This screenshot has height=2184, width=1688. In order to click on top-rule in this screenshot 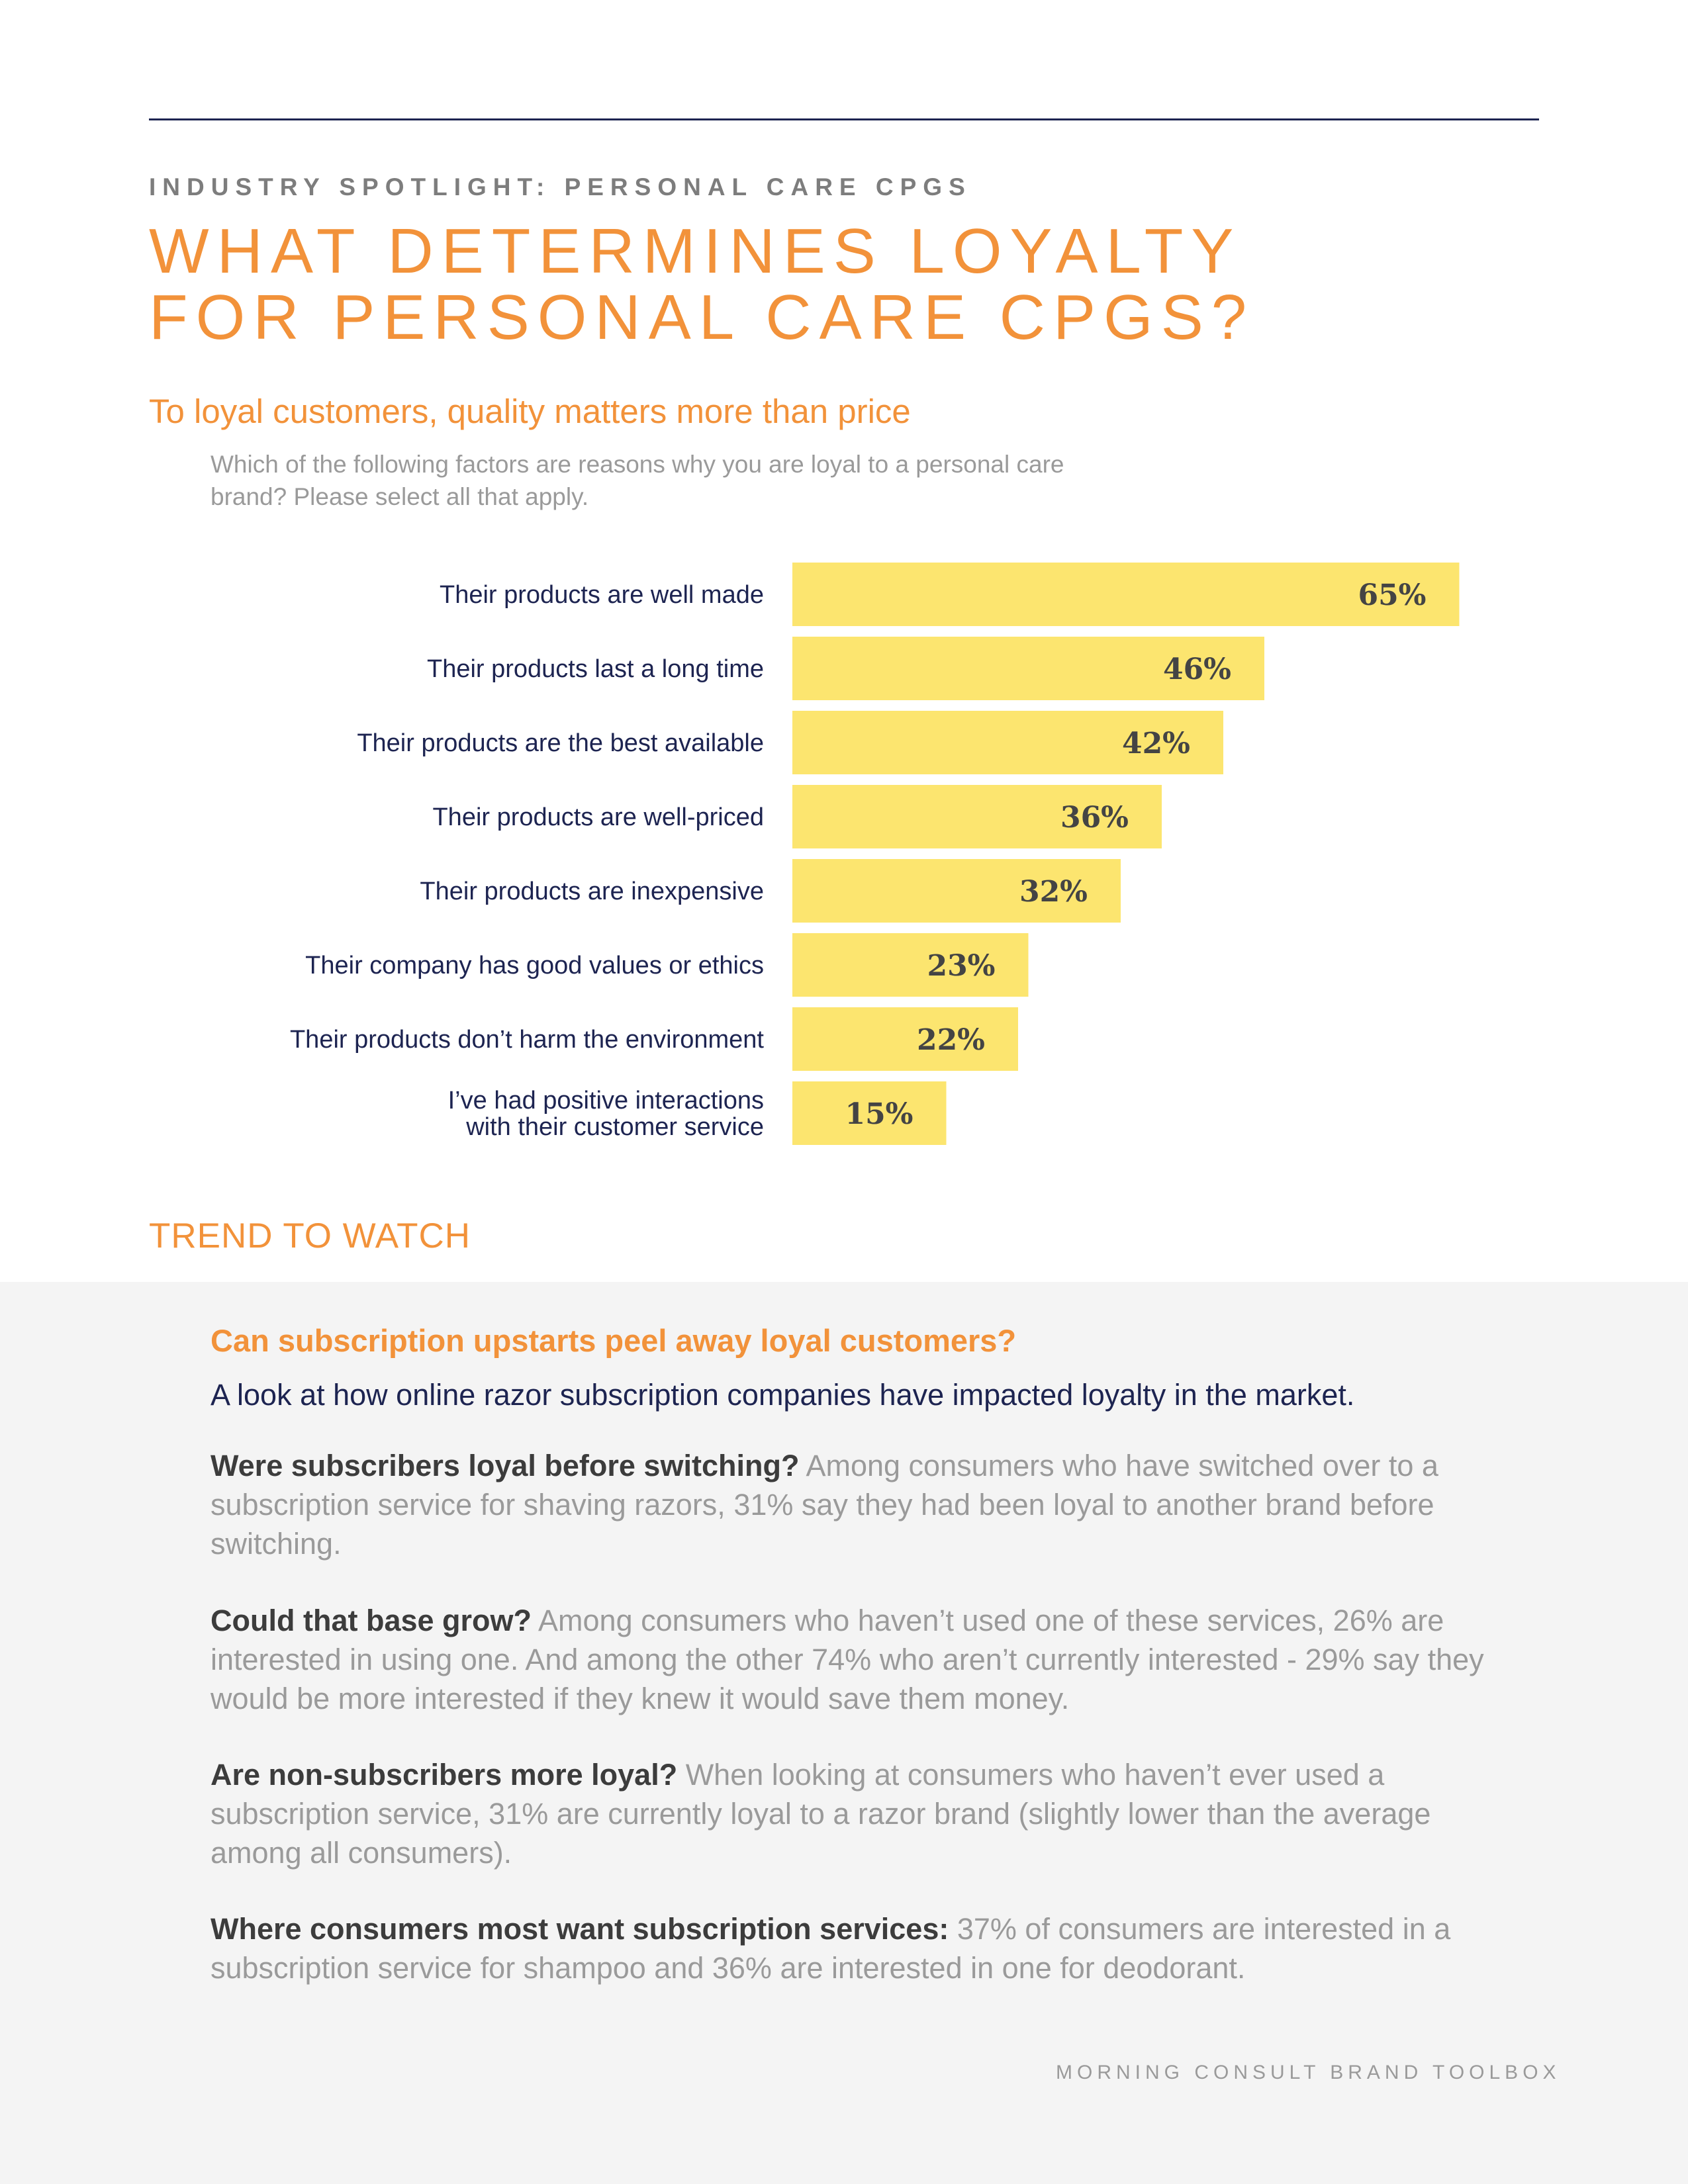, I will do `click(844, 119)`.